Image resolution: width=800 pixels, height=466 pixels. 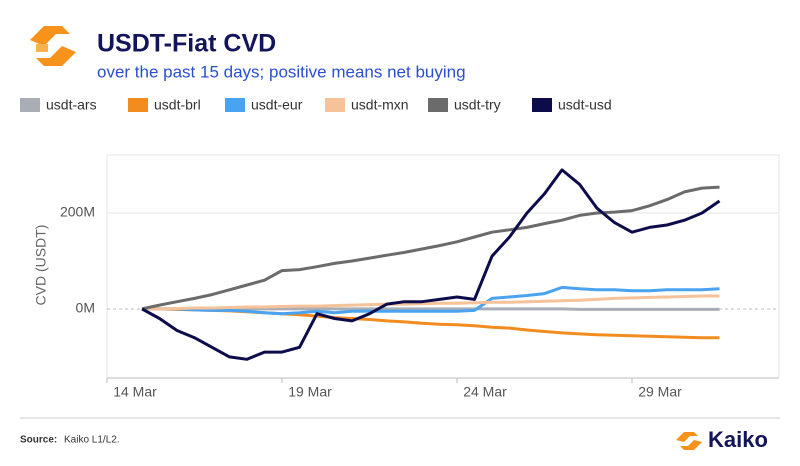 What do you see at coordinates (186, 44) in the screenshot?
I see `chart-title: USDT-Fiat CVD` at bounding box center [186, 44].